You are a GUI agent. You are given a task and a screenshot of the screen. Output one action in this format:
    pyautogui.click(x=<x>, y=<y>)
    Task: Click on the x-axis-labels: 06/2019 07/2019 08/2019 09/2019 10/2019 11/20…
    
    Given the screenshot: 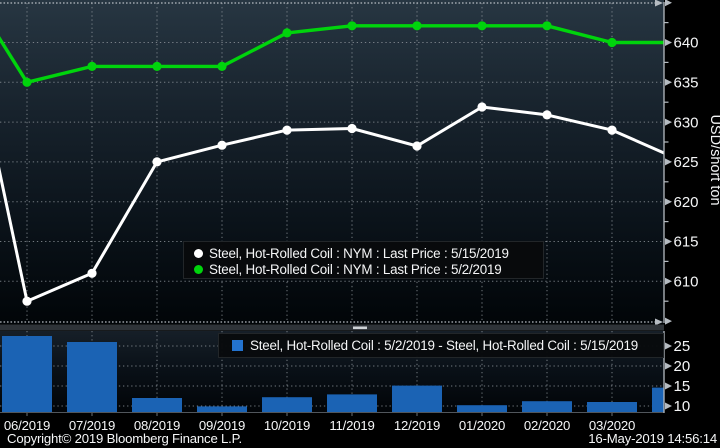 What is the action you would take?
    pyautogui.click(x=319, y=423)
    